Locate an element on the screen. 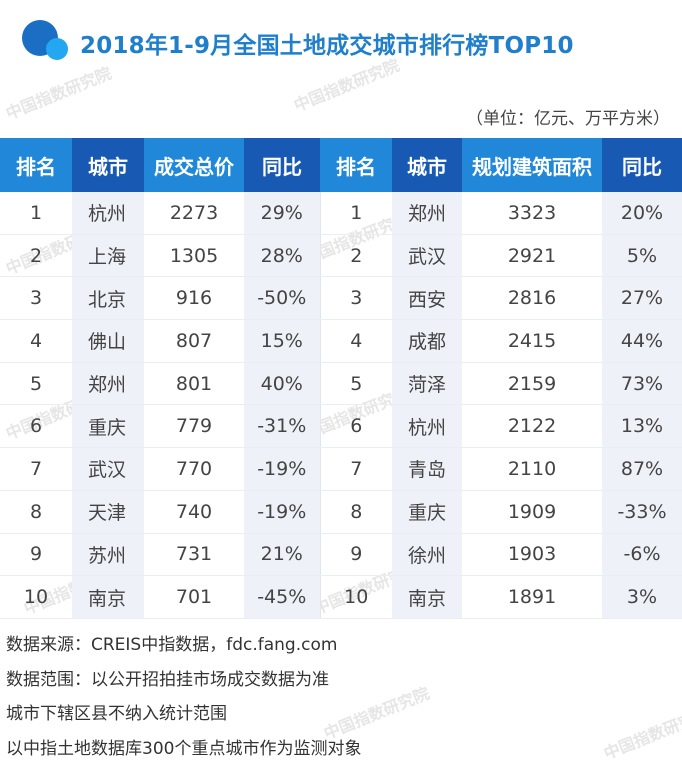 The width and height of the screenshot is (682, 778). cell-total-price: 1305 is located at coordinates (194, 256).